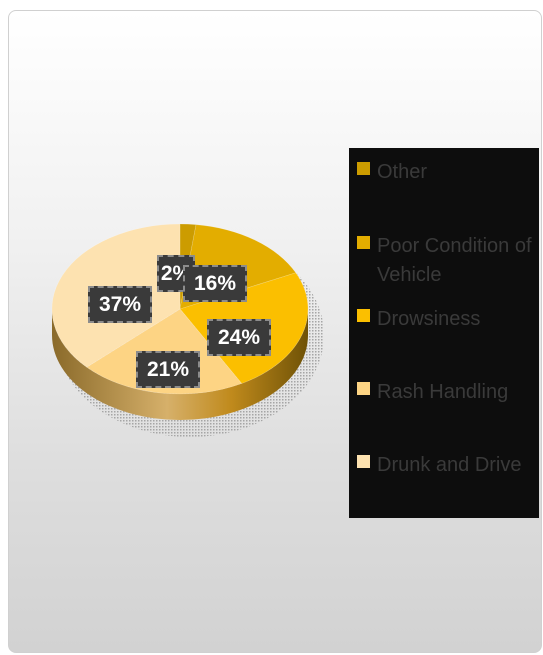 The image size is (543, 655). I want to click on legend-label-other: Other, so click(402, 172).